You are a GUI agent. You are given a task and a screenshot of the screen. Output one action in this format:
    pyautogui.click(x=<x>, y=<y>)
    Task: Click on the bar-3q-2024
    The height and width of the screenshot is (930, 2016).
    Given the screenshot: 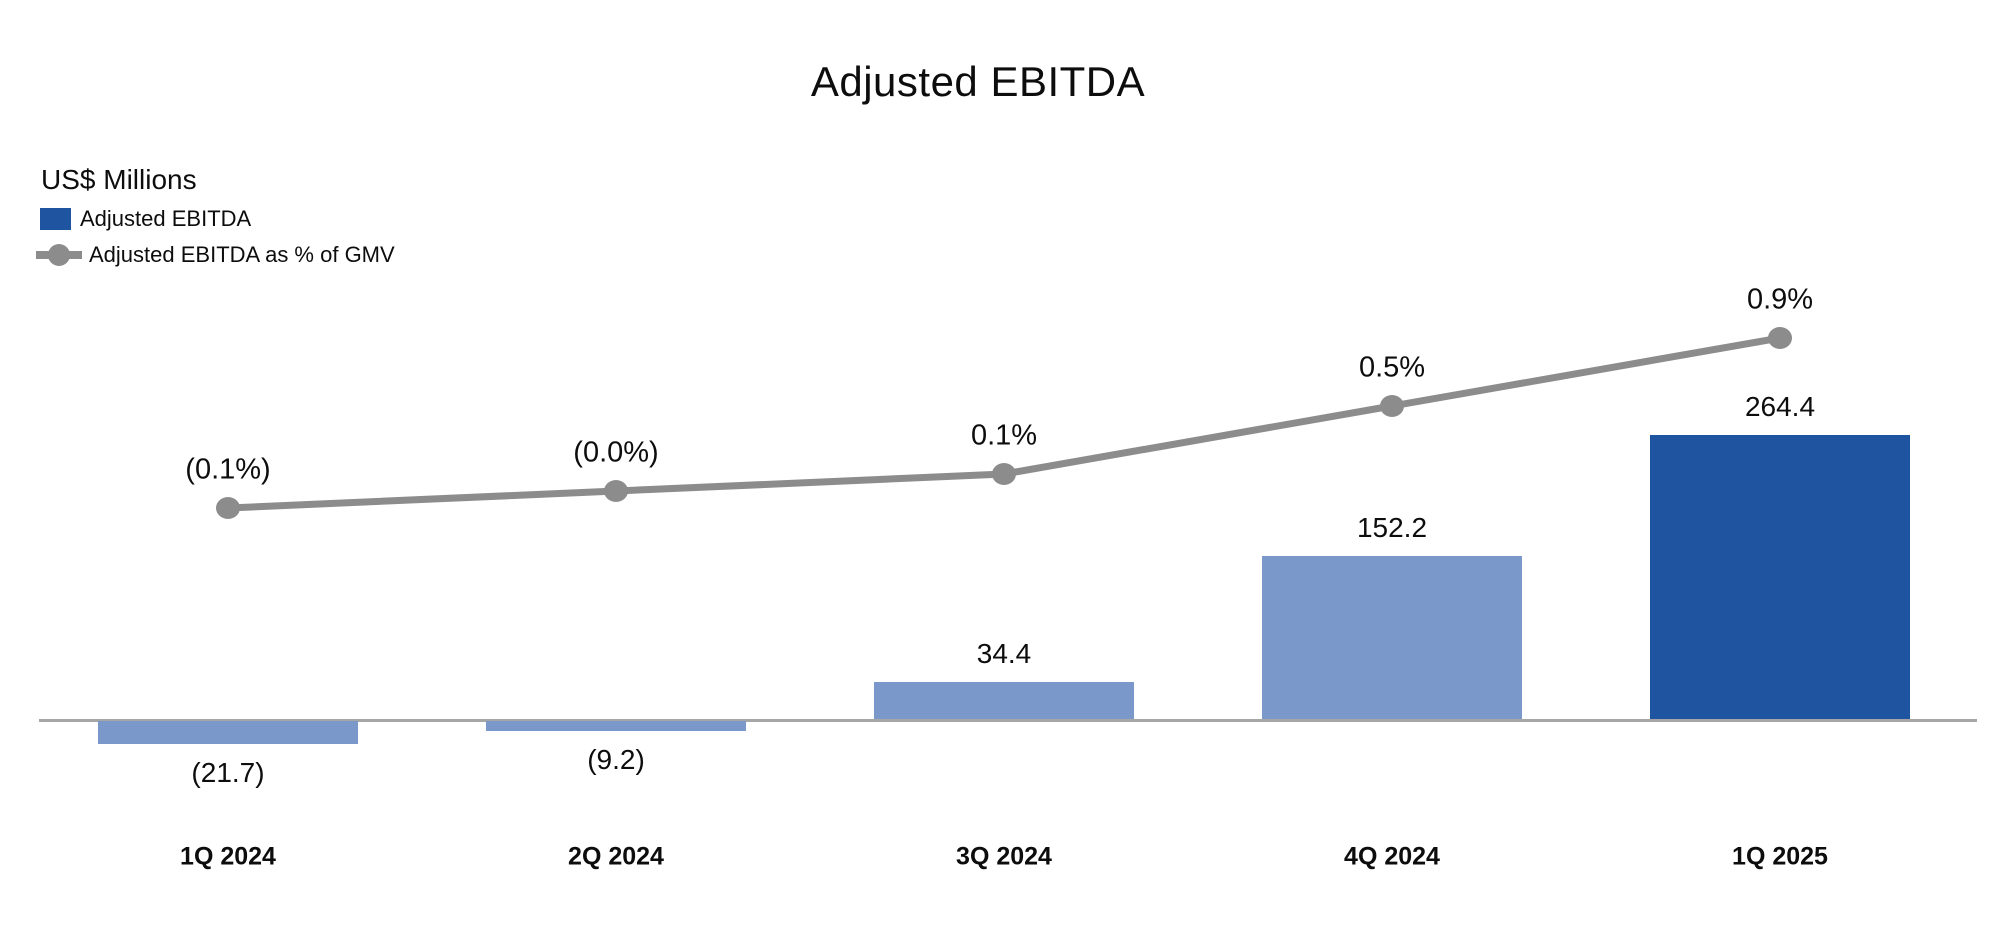 What is the action you would take?
    pyautogui.click(x=1004, y=700)
    